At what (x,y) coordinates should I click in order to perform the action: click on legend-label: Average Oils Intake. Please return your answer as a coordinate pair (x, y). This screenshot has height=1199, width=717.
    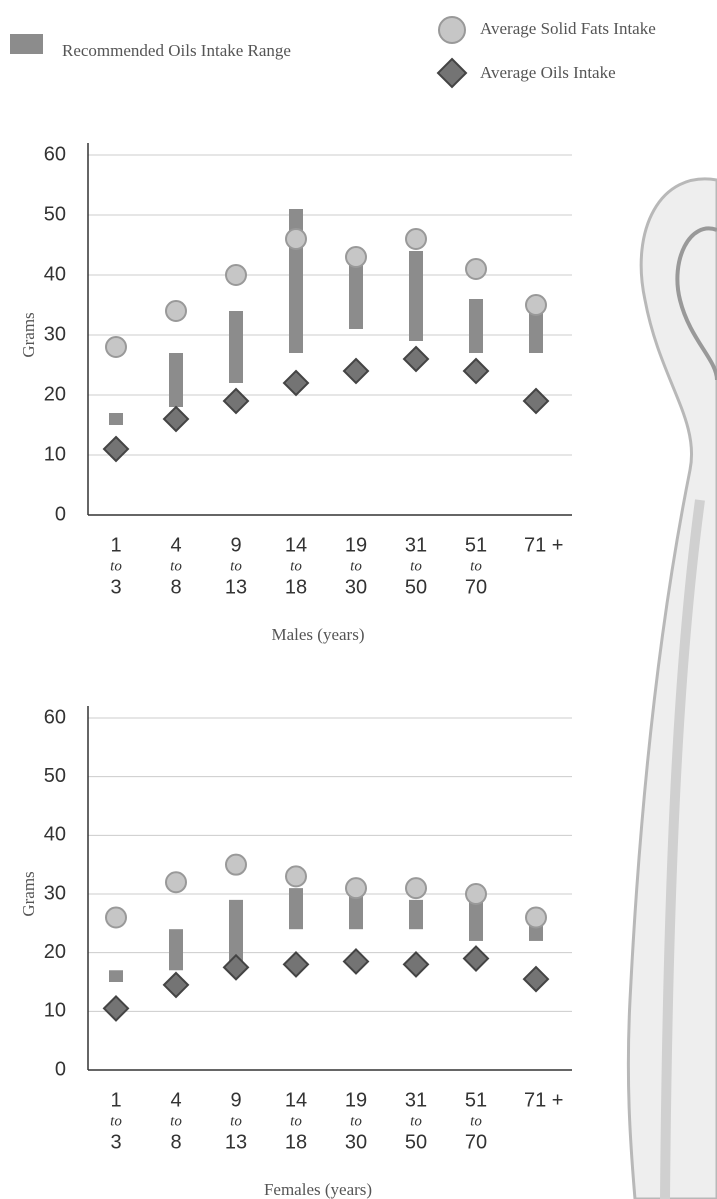
    Looking at the image, I should click on (548, 72).